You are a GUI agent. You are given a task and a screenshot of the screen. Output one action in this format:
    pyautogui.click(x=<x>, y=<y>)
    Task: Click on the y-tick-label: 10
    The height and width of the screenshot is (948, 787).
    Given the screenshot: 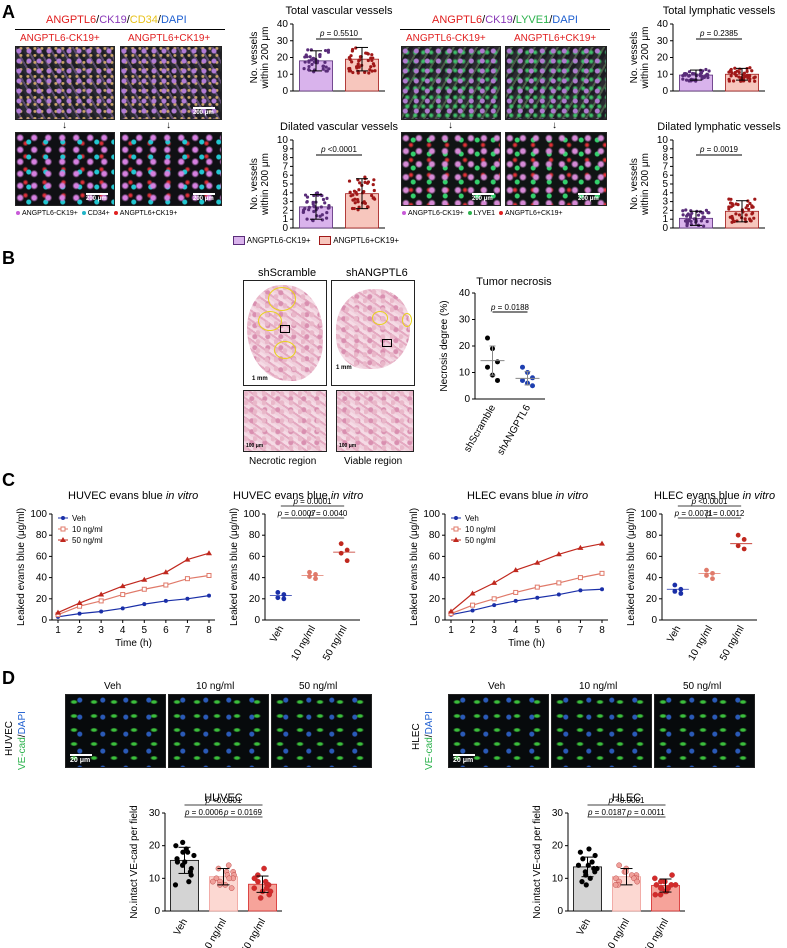 What is the action you would take?
    pyautogui.click(x=283, y=140)
    